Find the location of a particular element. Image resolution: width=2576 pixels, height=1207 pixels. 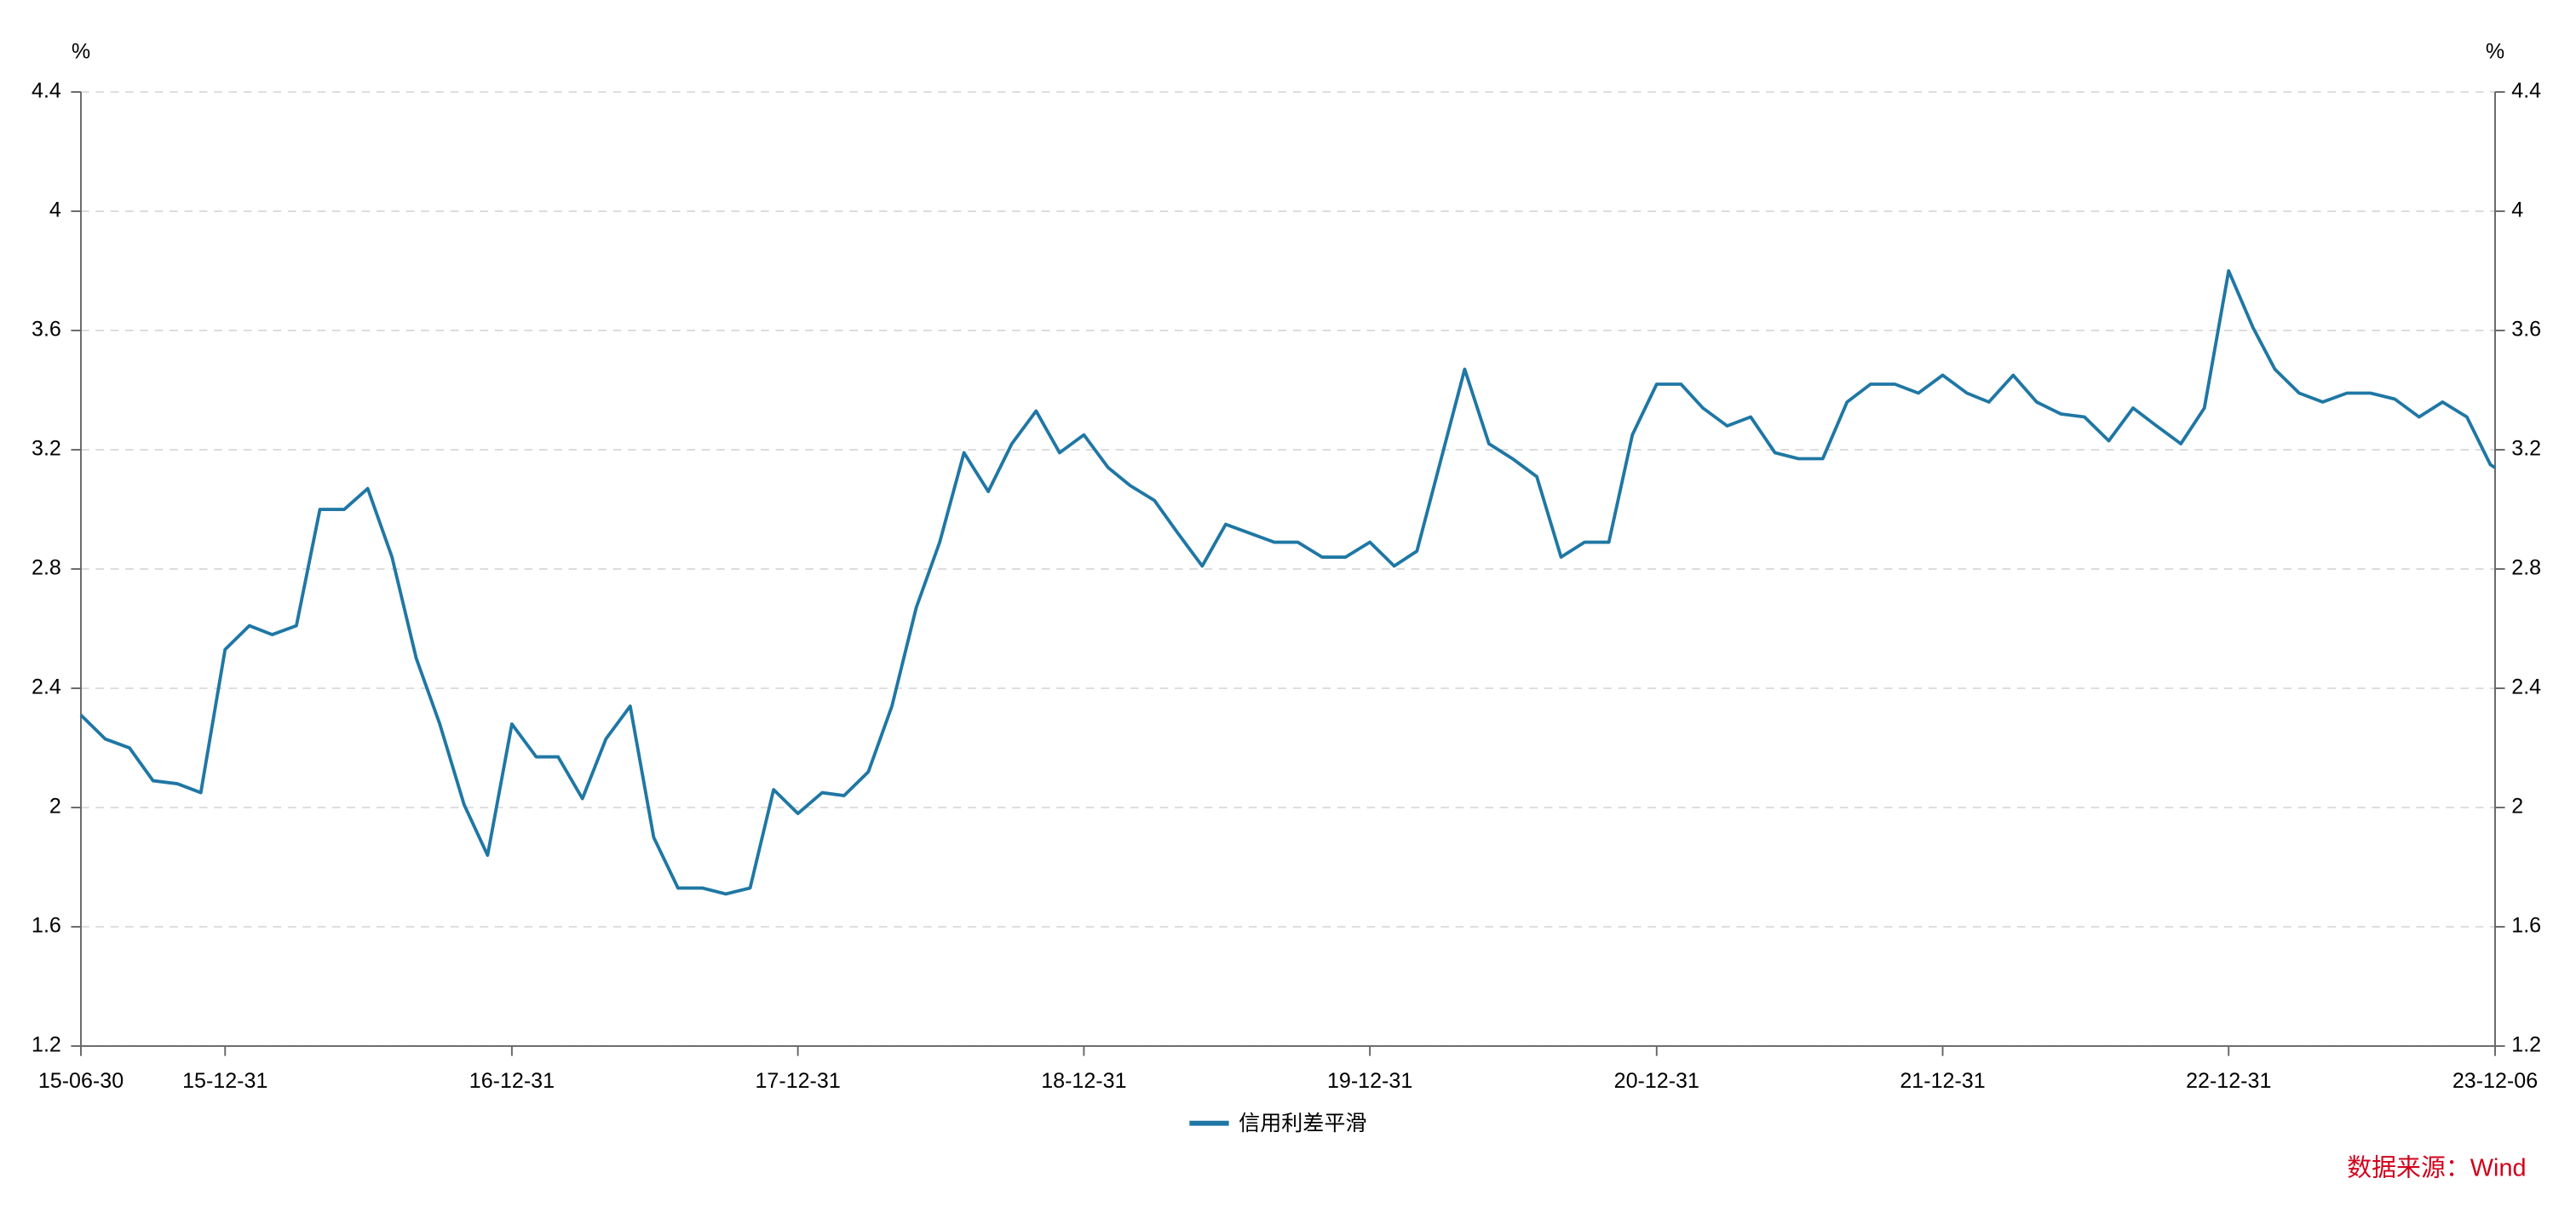

x-tick-label: 22-12-31 is located at coordinates (2228, 1081).